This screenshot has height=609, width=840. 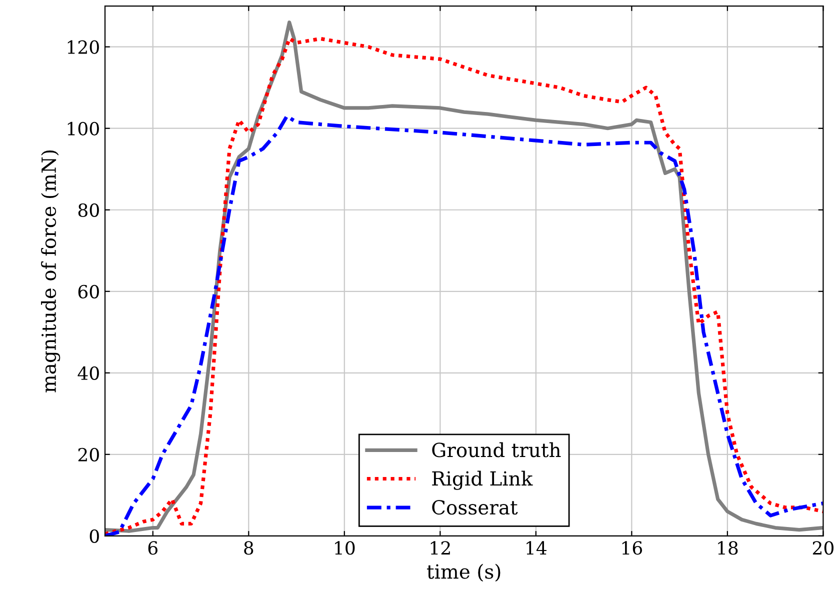 I want to click on y-tick-label: 80, so click(x=88, y=210).